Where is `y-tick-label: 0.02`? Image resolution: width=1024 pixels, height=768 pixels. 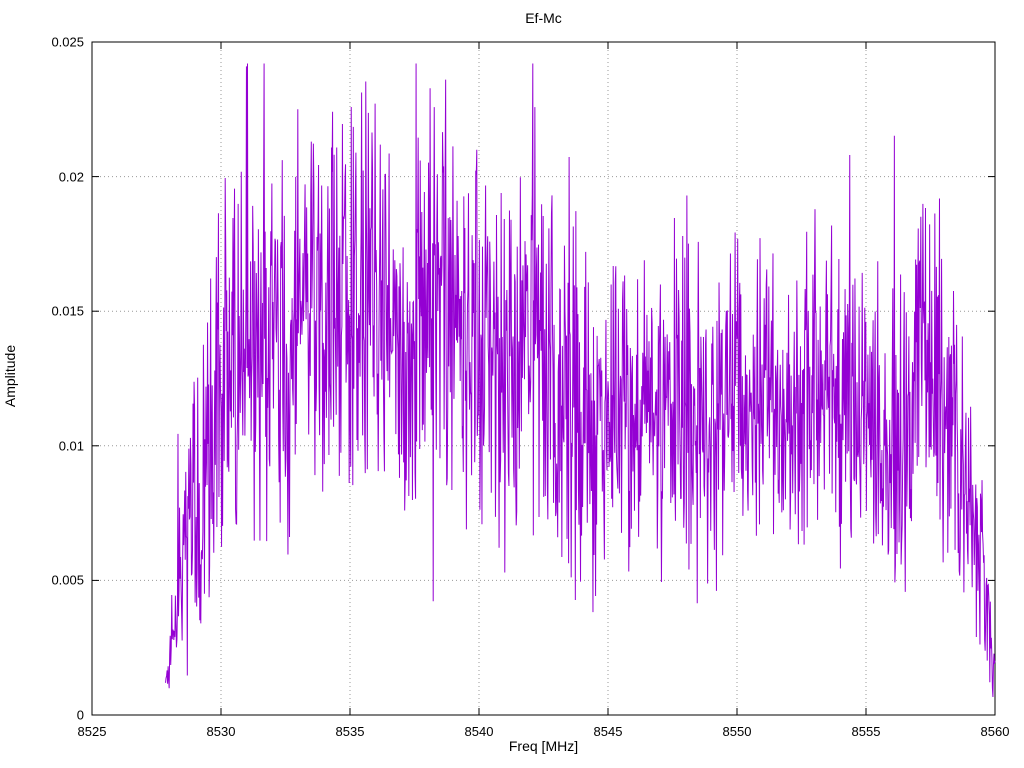
y-tick-label: 0.02 is located at coordinates (71, 177).